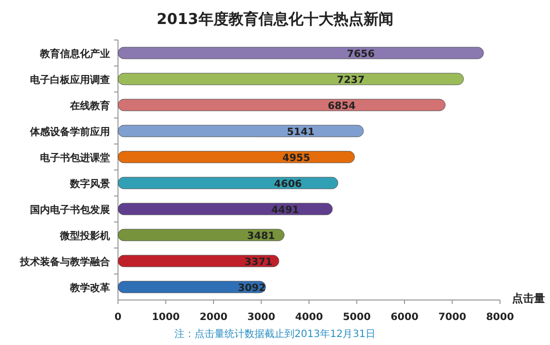  I want to click on y-tick-label: 国内电子书包发展, so click(70, 210).